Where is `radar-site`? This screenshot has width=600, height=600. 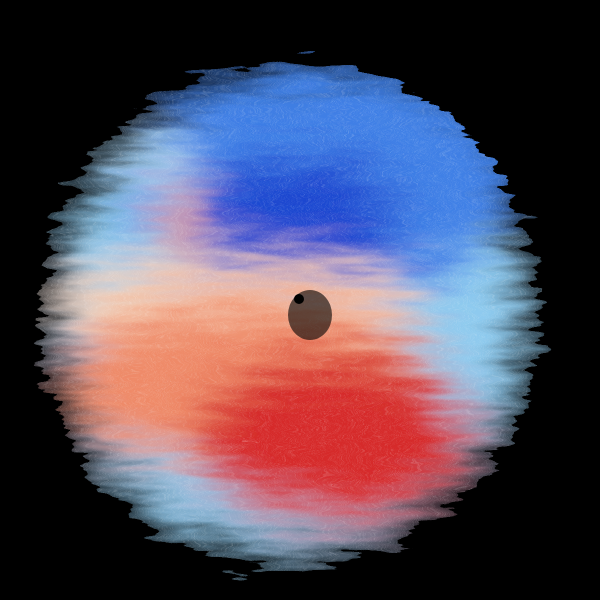
radar-site is located at coordinates (299, 299).